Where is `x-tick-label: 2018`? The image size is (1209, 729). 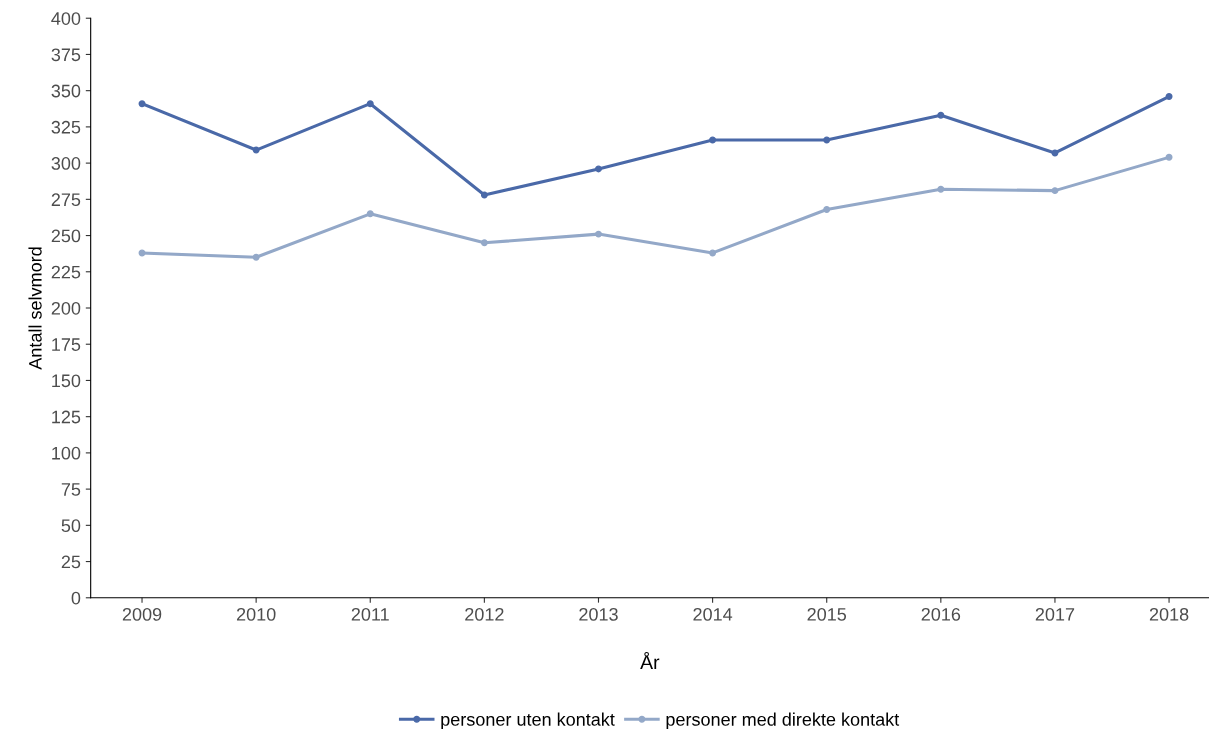 x-tick-label: 2018 is located at coordinates (1169, 614).